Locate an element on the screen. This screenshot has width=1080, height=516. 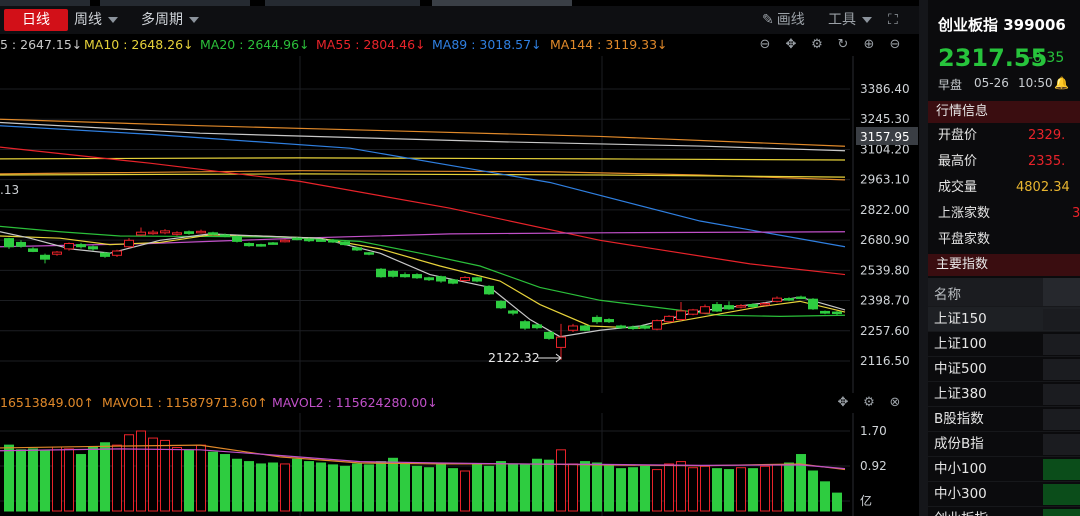
close-icon: ⊗ is located at coordinates (895, 402).